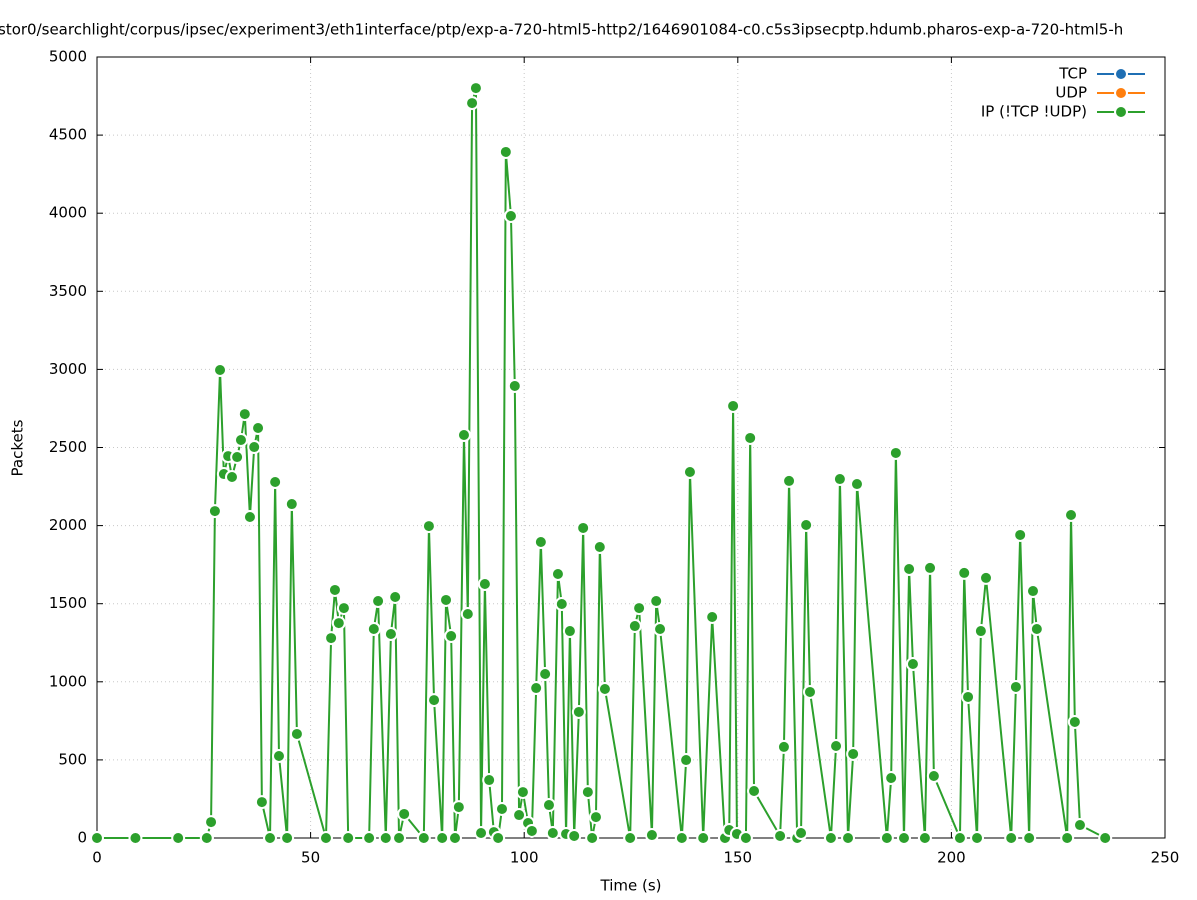 The height and width of the screenshot is (900, 1197). What do you see at coordinates (72, 759) in the screenshot?
I see `y-tick-label: 500` at bounding box center [72, 759].